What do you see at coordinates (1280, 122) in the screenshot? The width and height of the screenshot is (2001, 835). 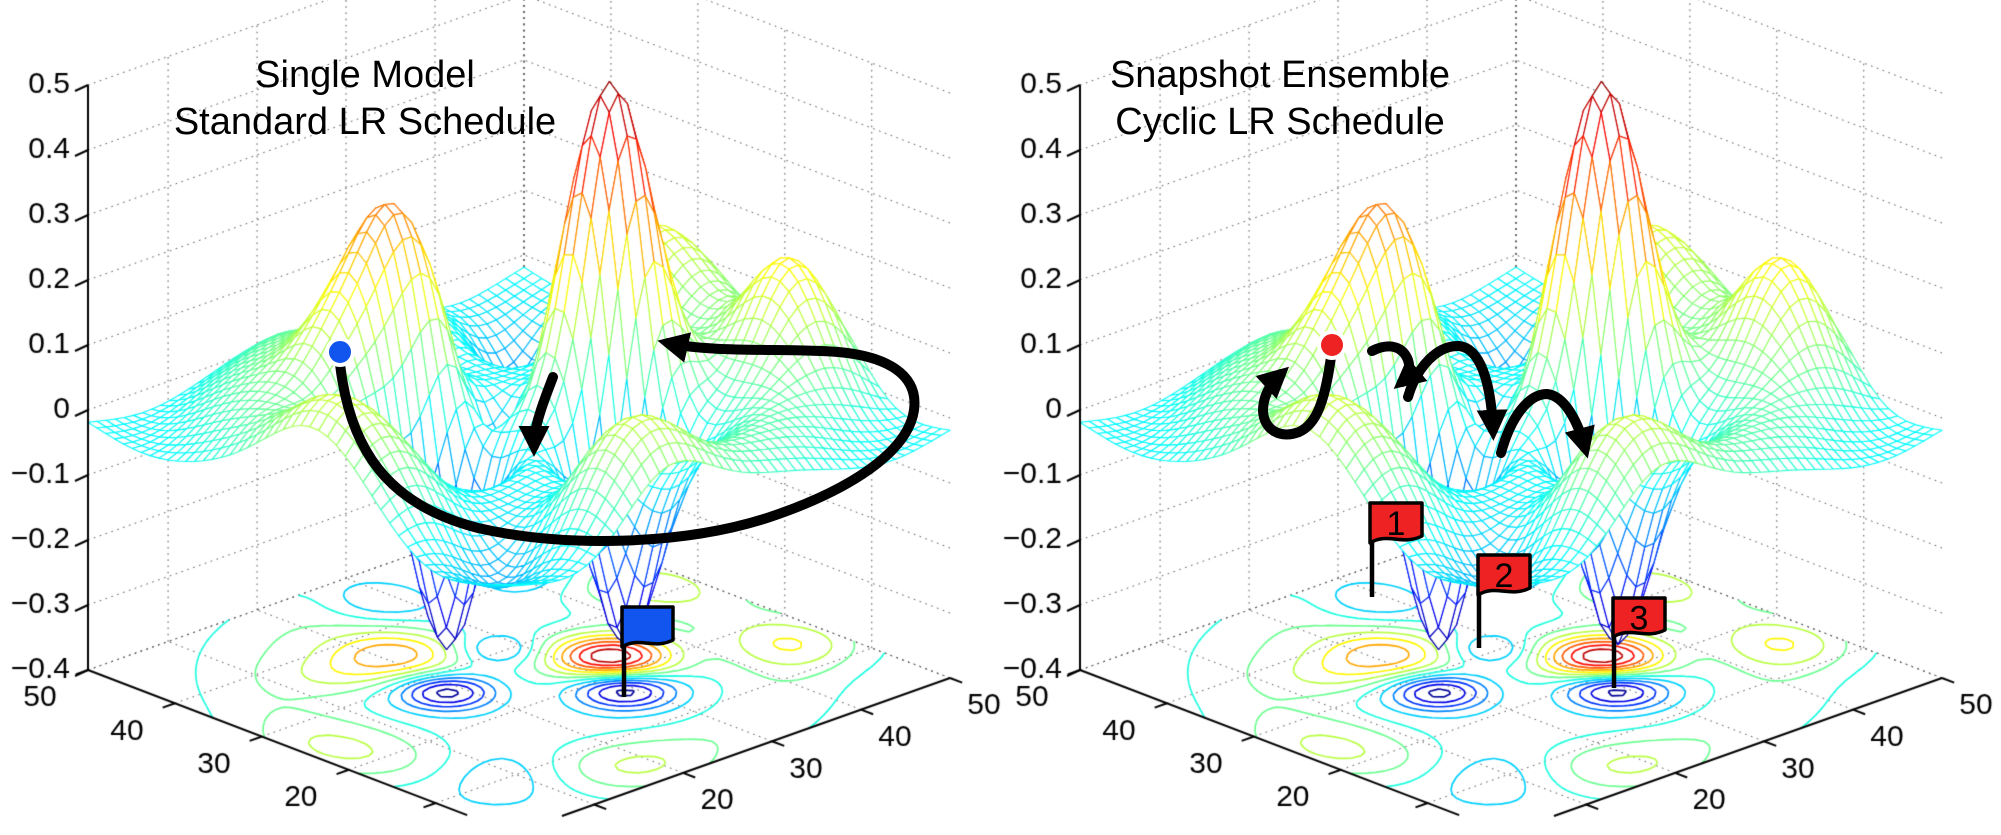 I see `panel-title-right-line2: Cyclic LR Schedule` at bounding box center [1280, 122].